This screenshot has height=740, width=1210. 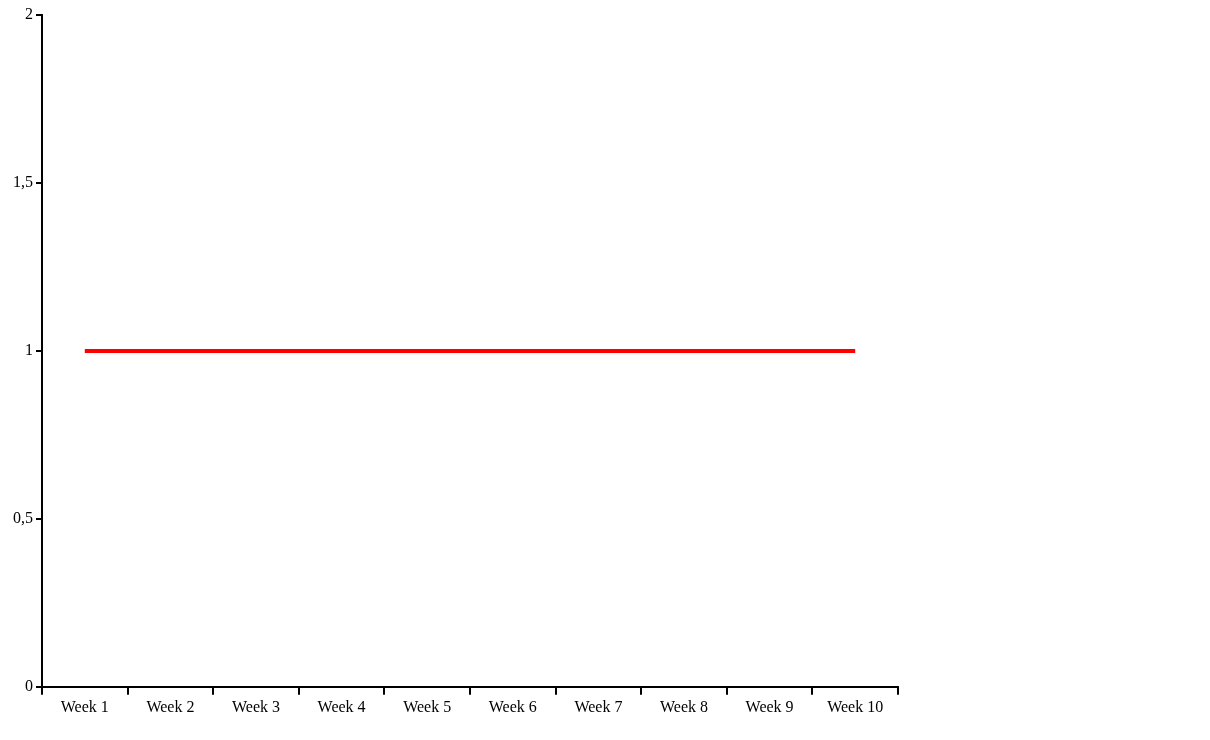 What do you see at coordinates (427, 706) in the screenshot?
I see `x-tick-label: Week 5` at bounding box center [427, 706].